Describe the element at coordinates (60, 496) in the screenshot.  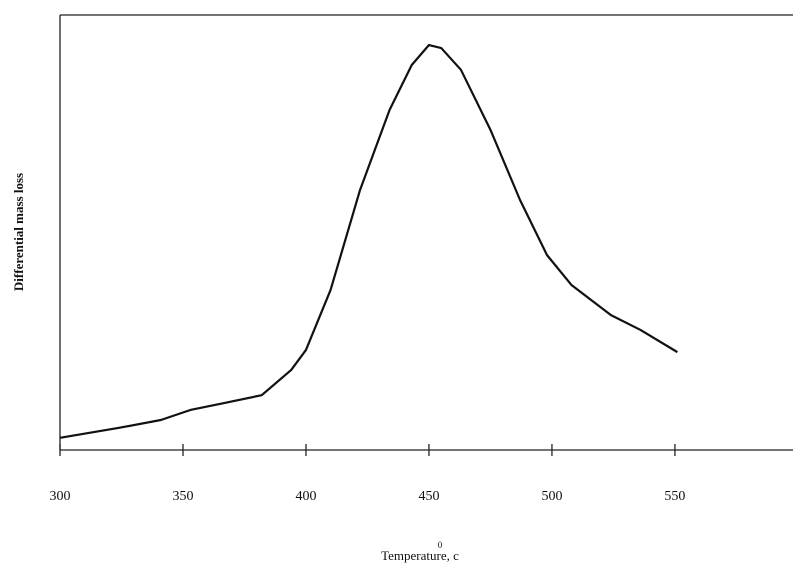
I see `x-tick-label: 300` at that location.